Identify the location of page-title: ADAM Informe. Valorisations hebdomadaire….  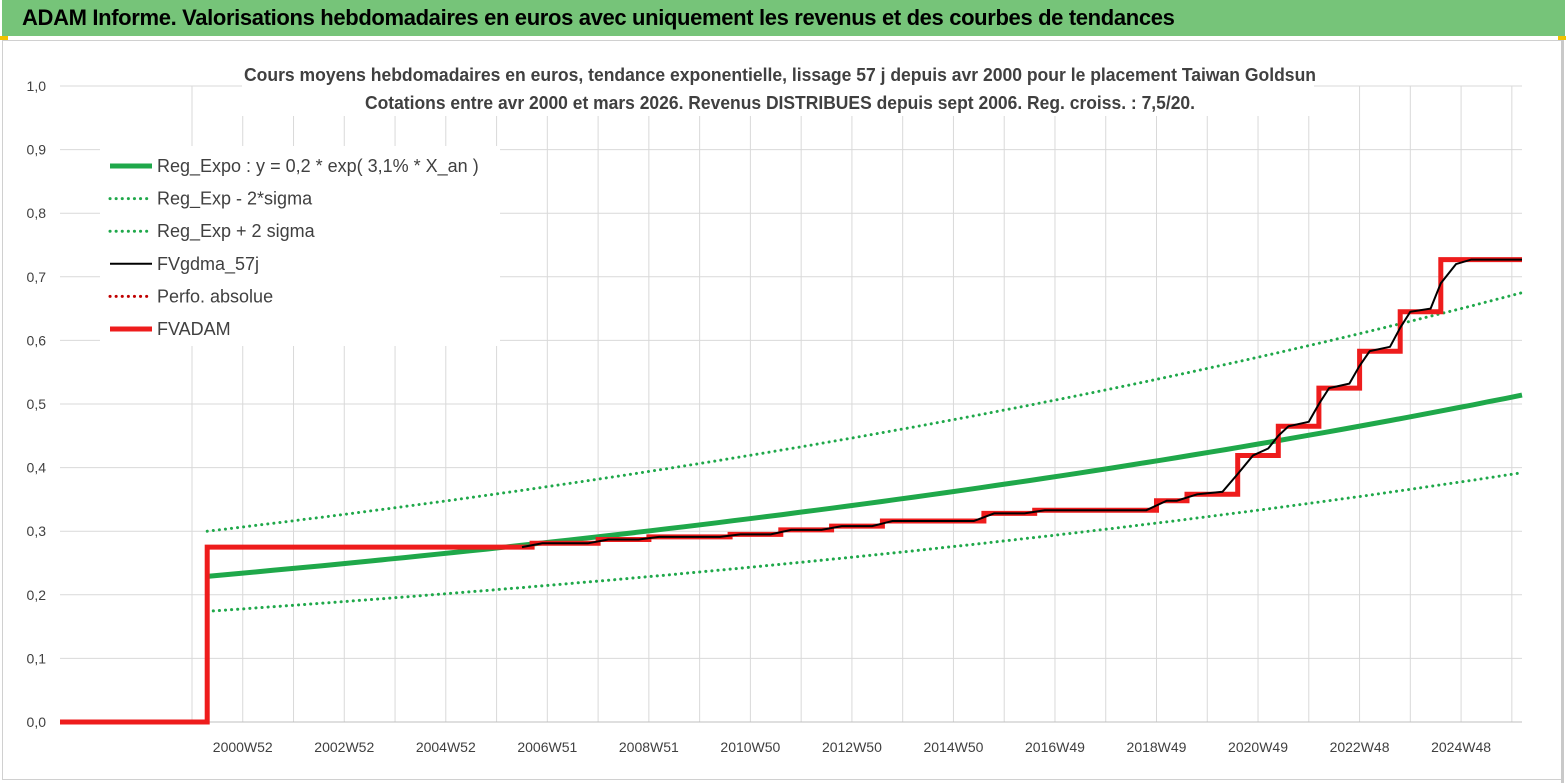
(598, 17).